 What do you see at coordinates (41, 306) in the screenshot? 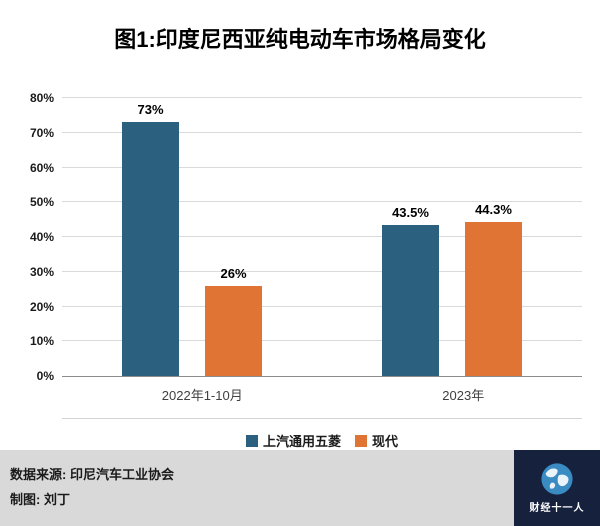
I see `y-tick-label: 20%` at bounding box center [41, 306].